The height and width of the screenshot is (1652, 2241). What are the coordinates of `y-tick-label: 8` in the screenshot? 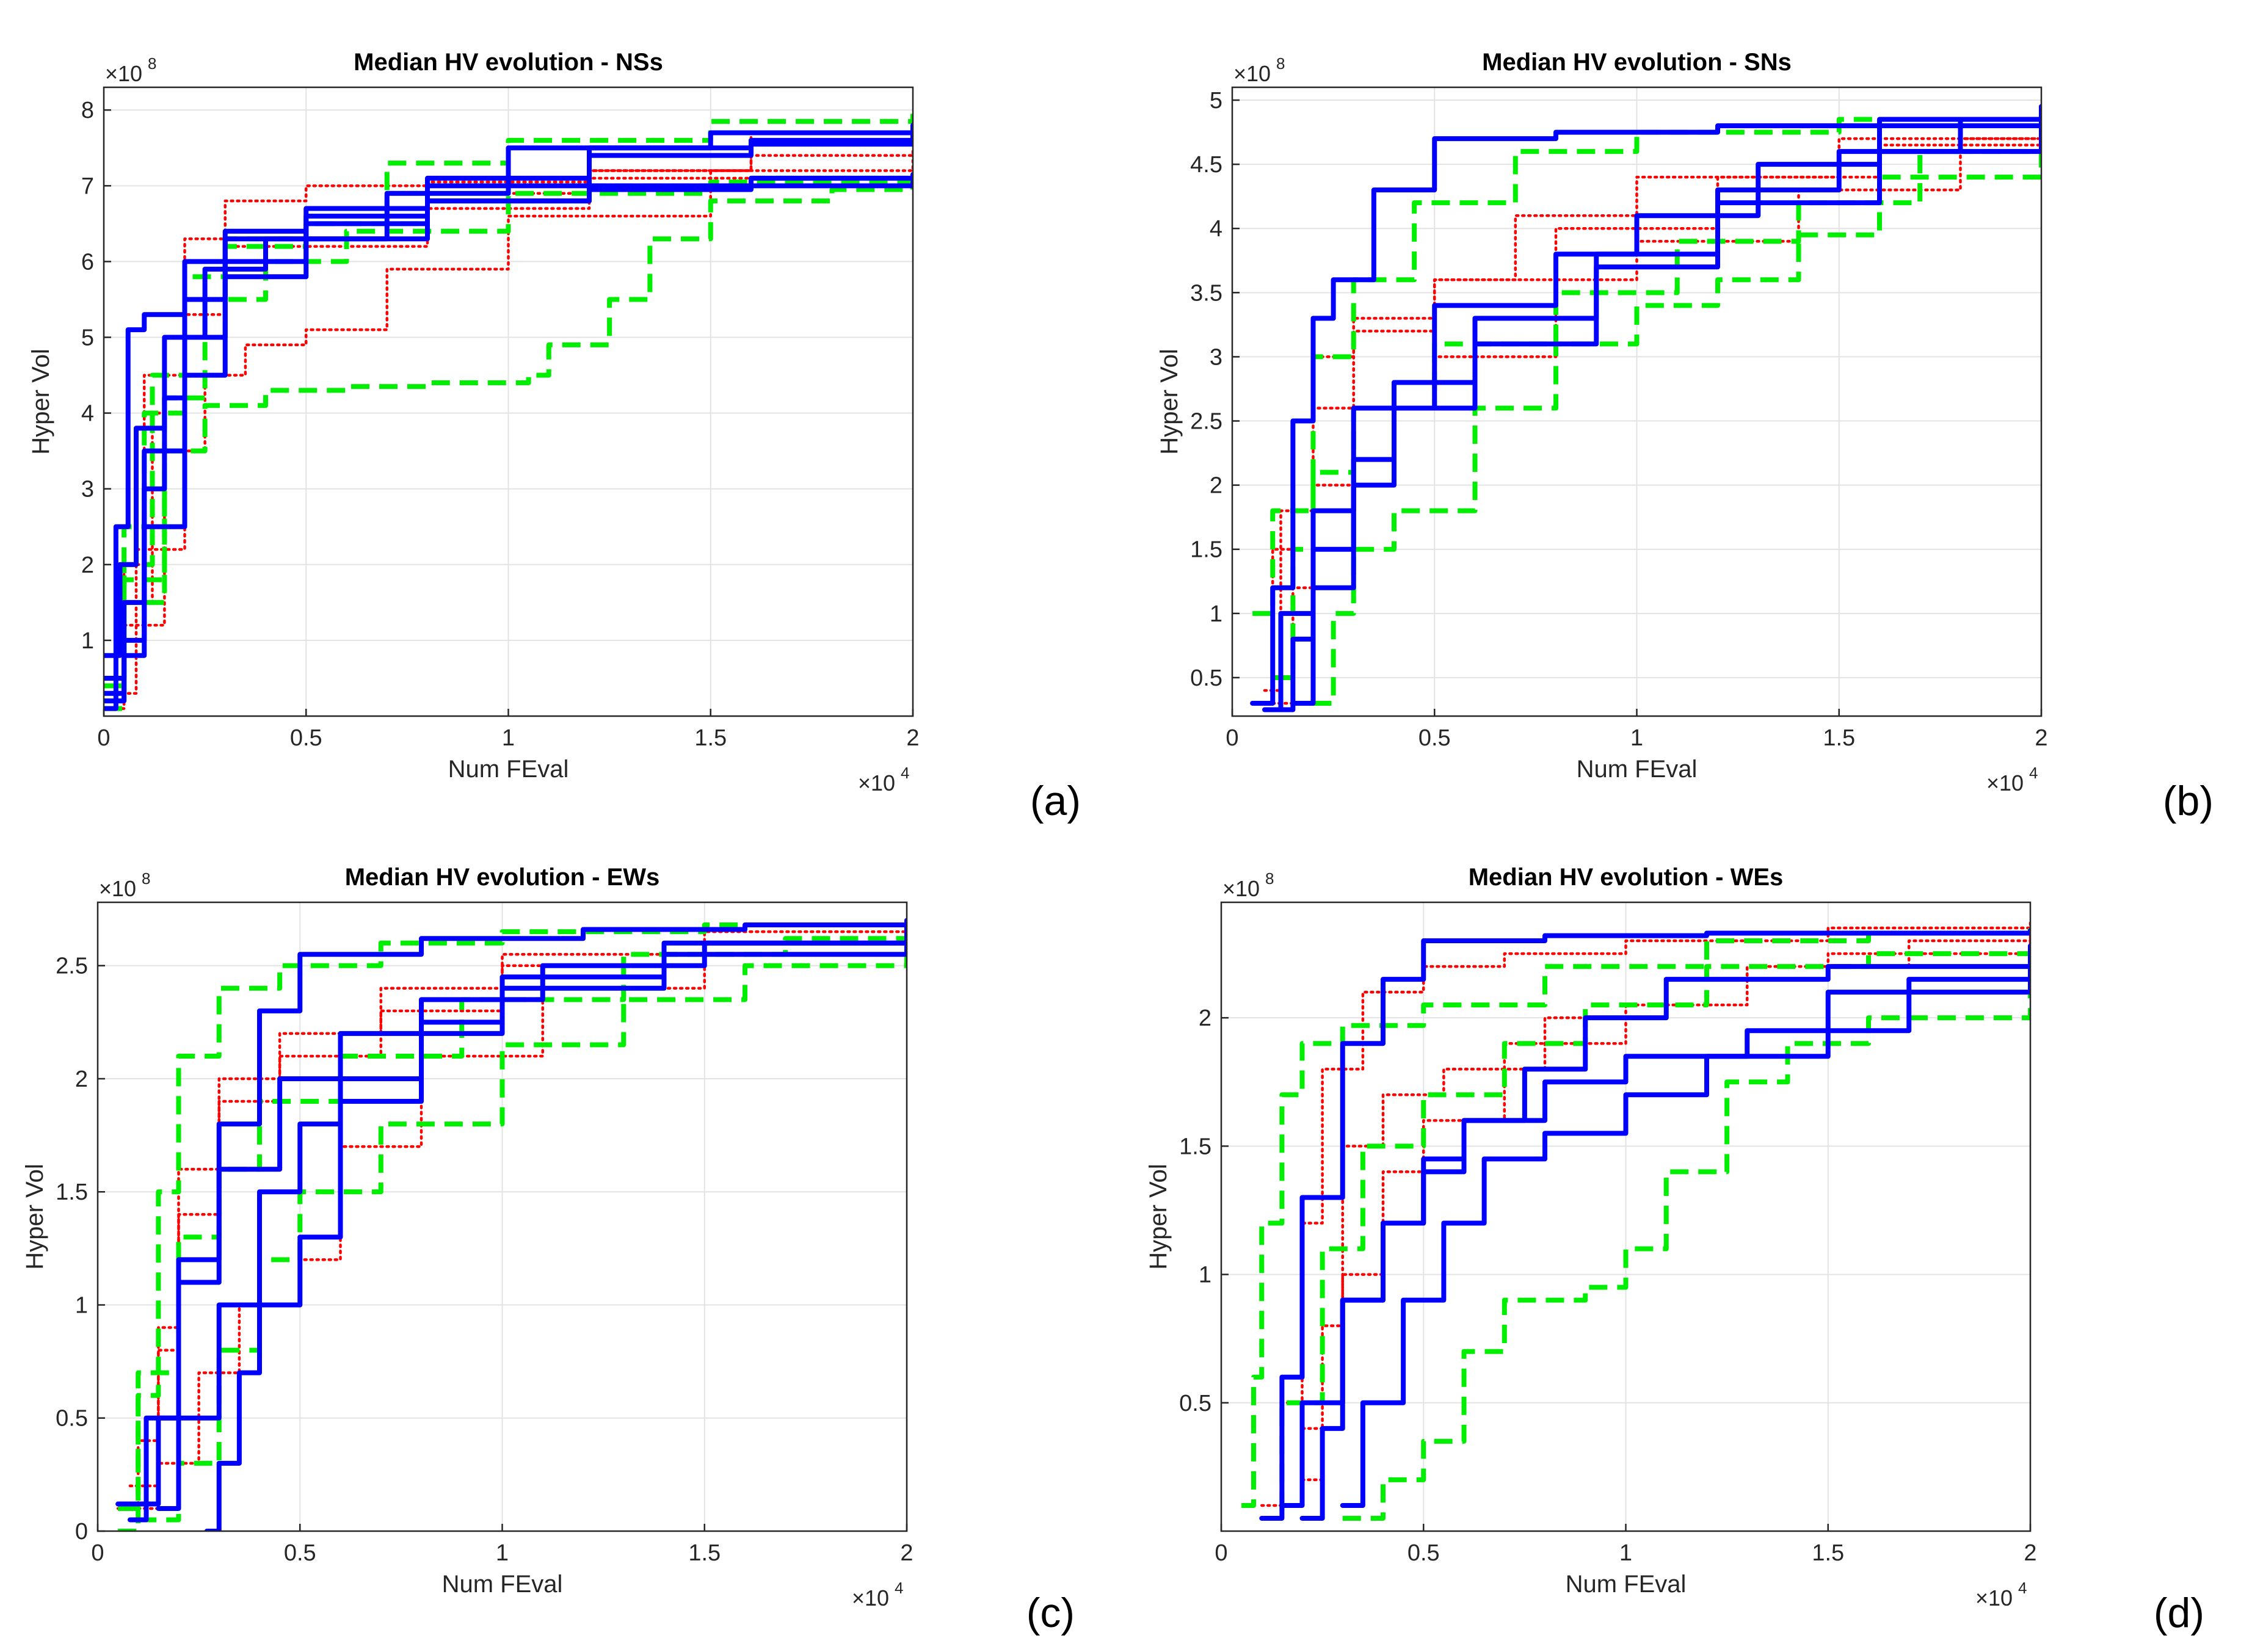 It's located at (87, 110).